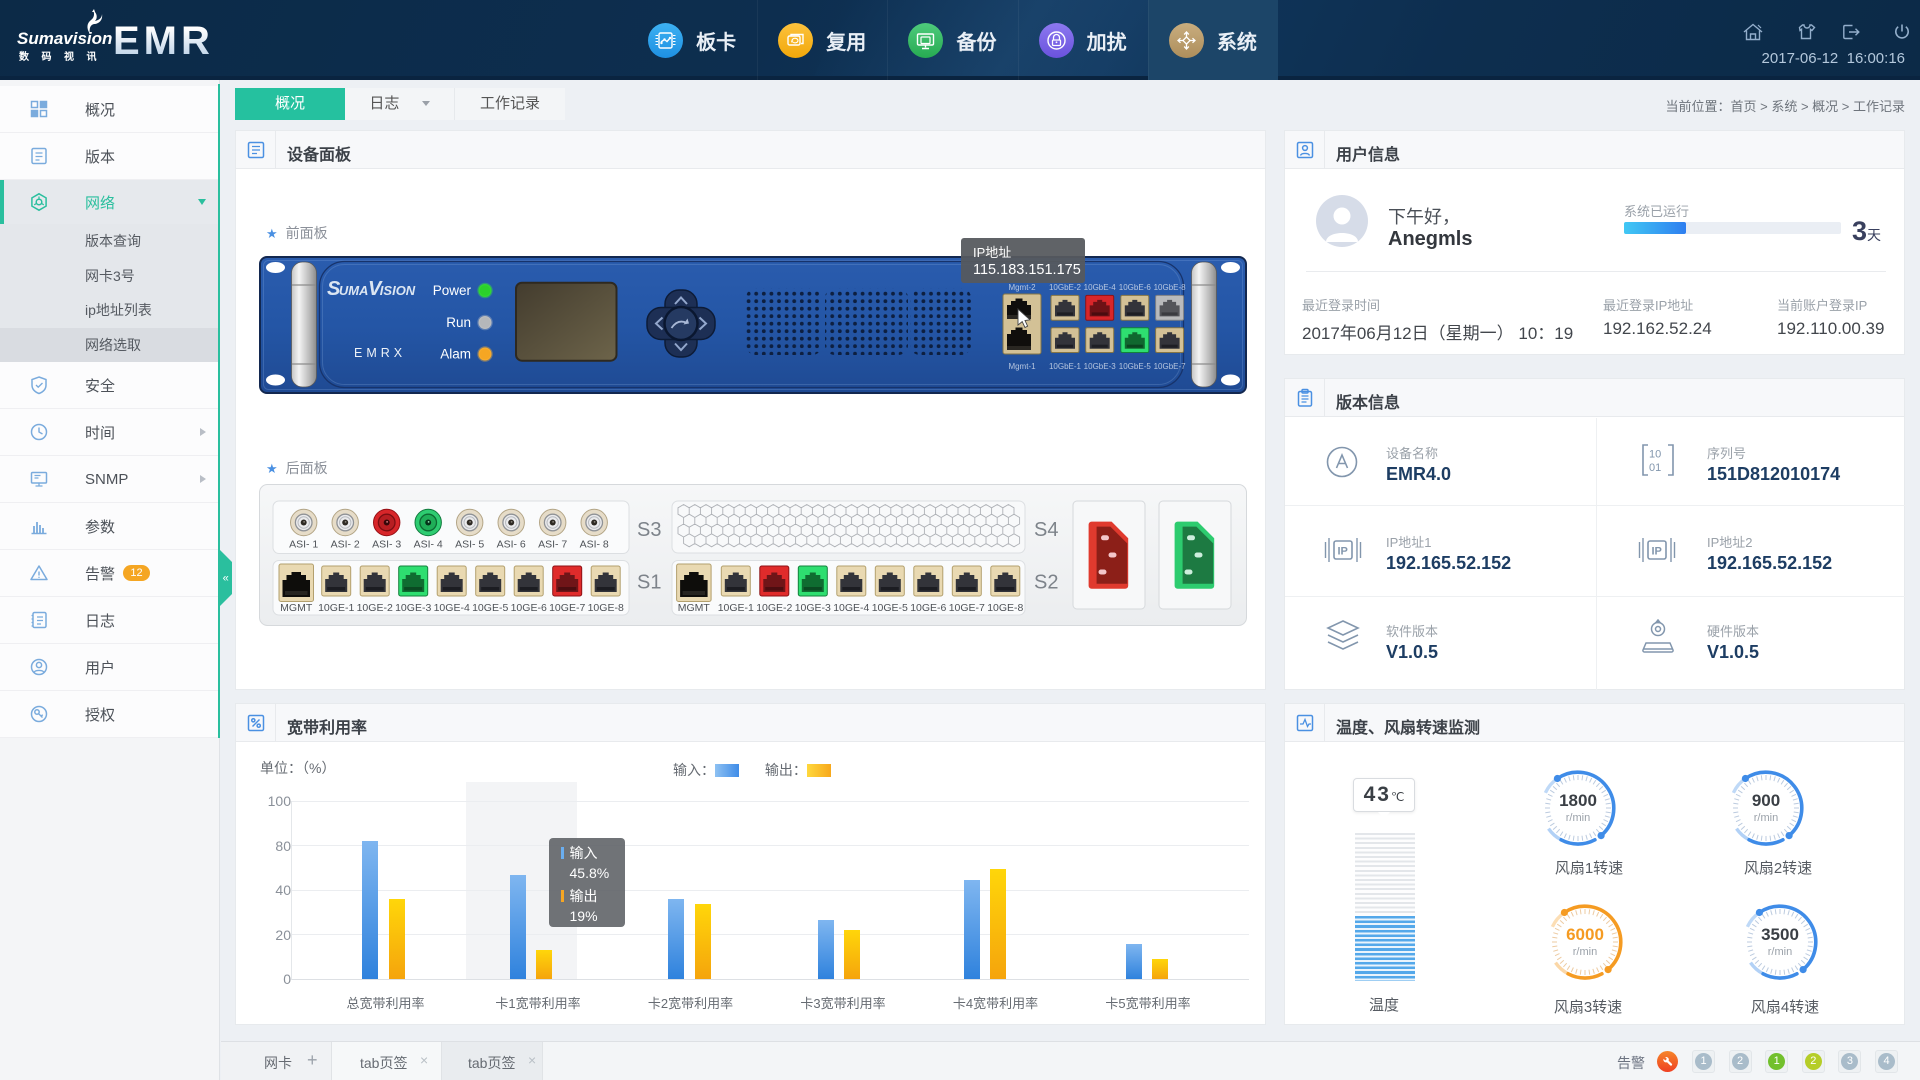  Describe the element at coordinates (1170, 287) in the screenshot. I see `svg-text: 10GbE-8` at that location.